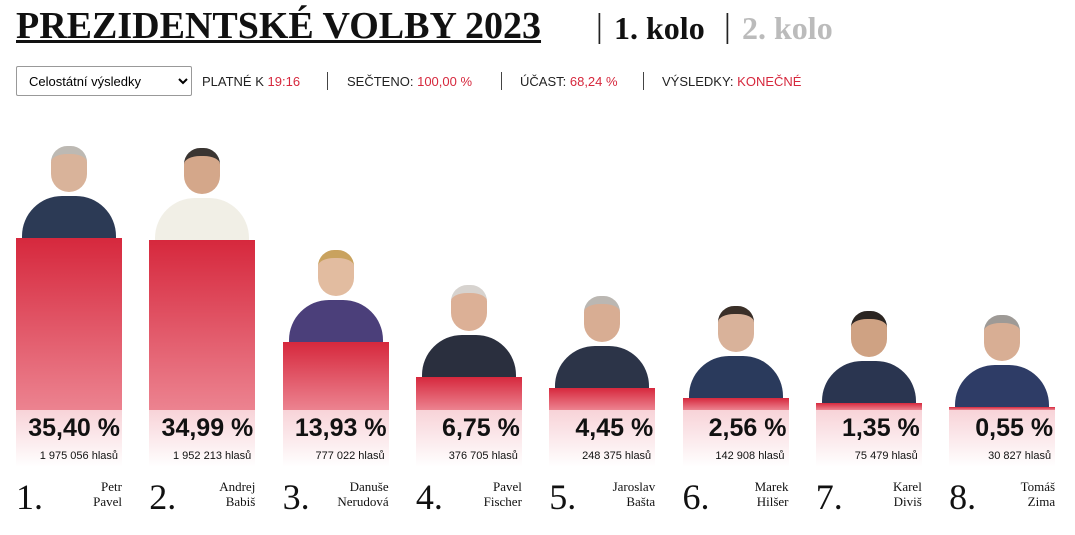 The image size is (1075, 535). I want to click on value-label: 1,35 %, so click(880, 428).